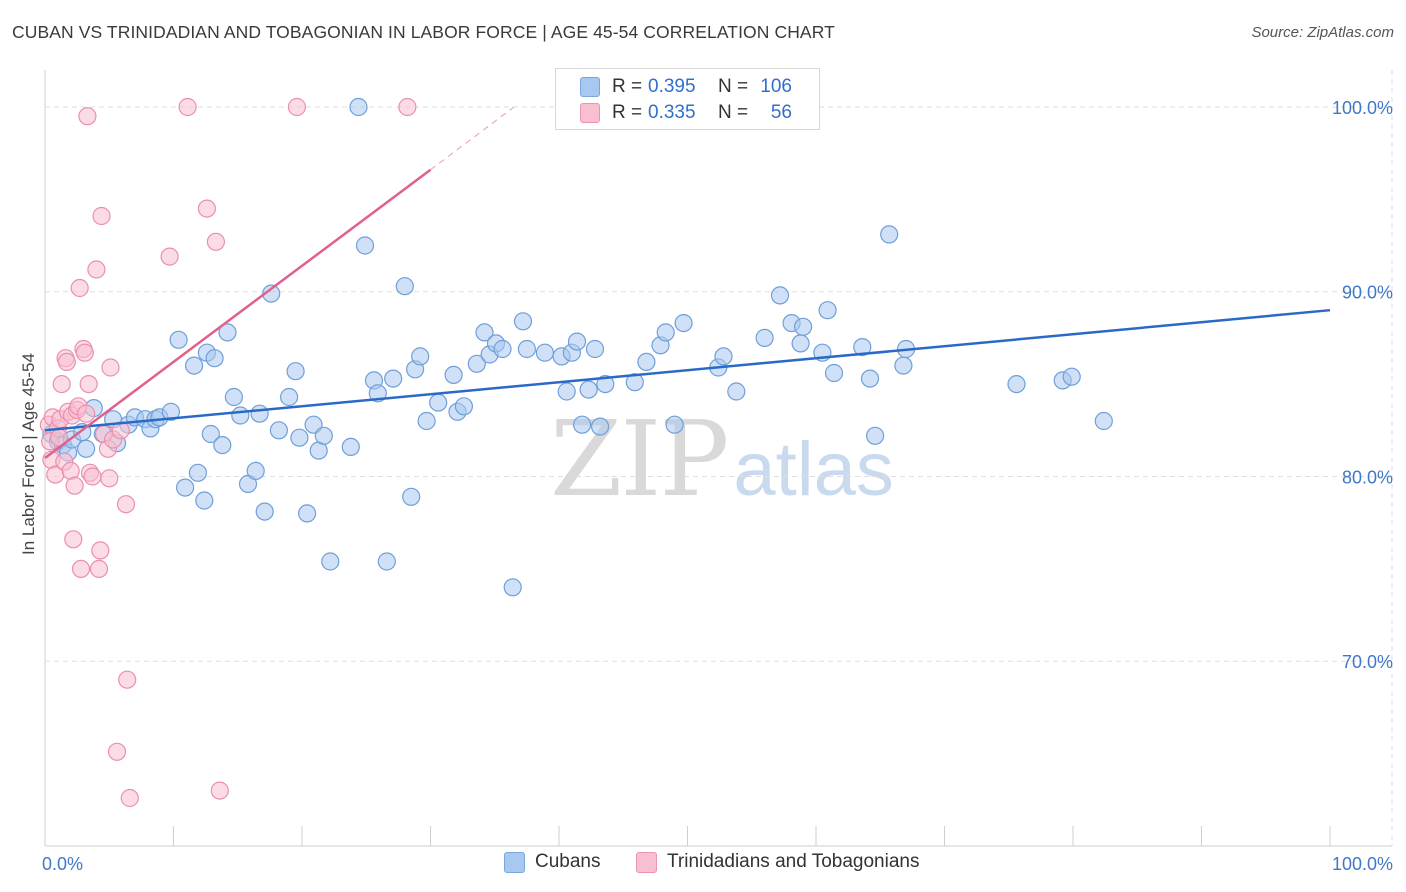  What do you see at coordinates (687, 370) in the screenshot?
I see `cubans-trend-line` at bounding box center [687, 370].